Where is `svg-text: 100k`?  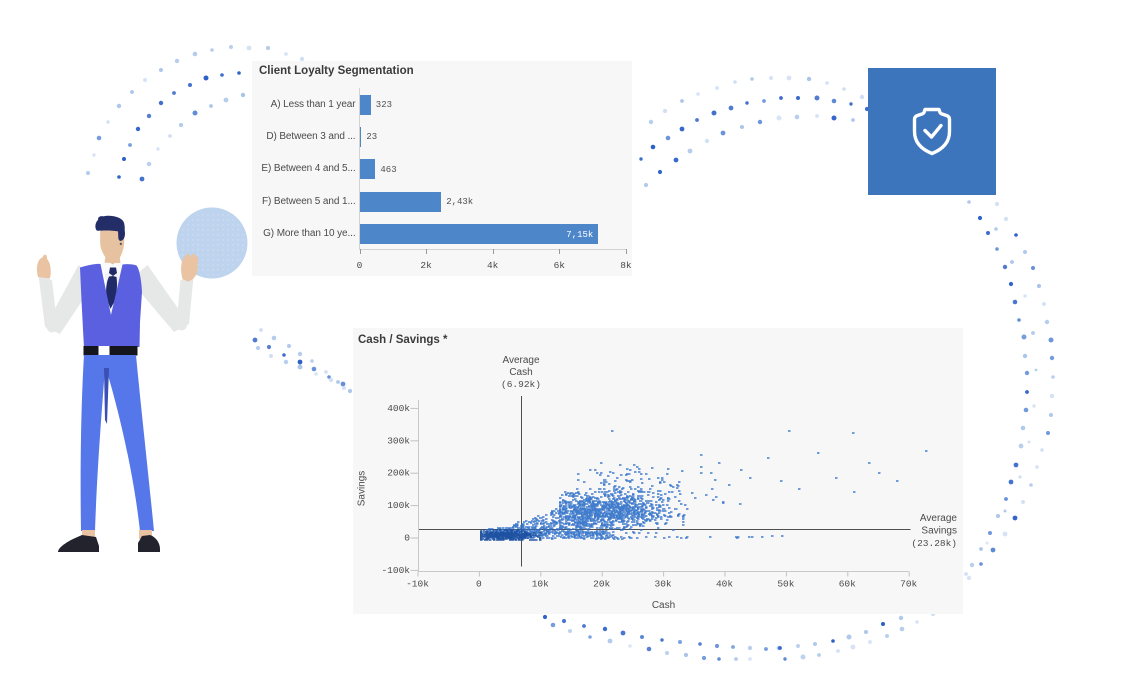
svg-text: 100k is located at coordinates (398, 505).